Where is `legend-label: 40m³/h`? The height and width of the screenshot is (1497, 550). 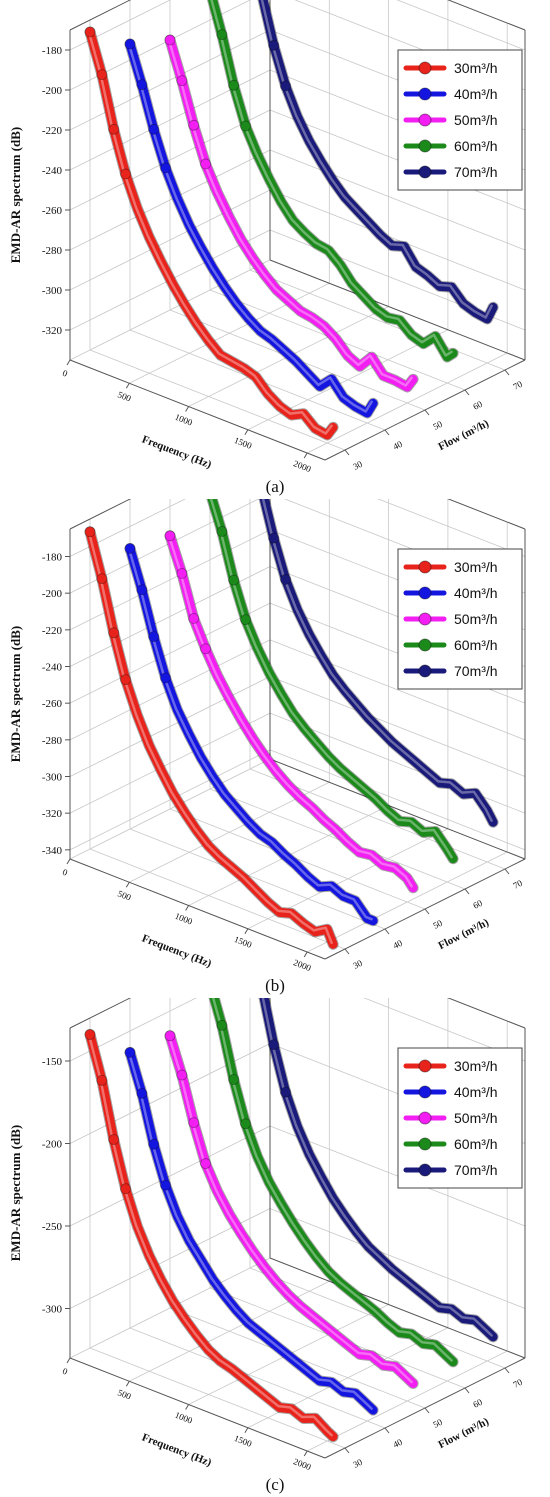
legend-label: 40m³/h is located at coordinates (476, 1092).